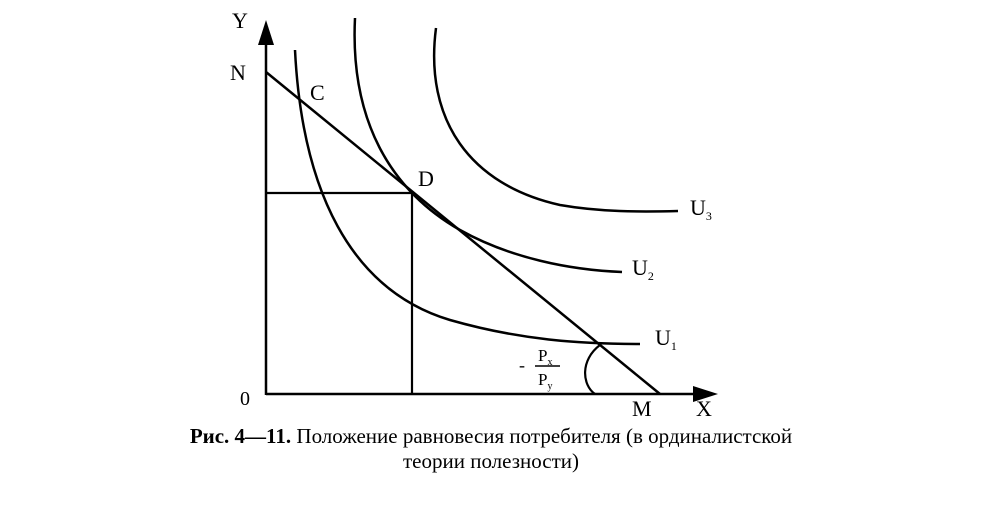 The image size is (982, 509). Describe the element at coordinates (245, 399) in the screenshot. I see `origin-label: 0` at that location.